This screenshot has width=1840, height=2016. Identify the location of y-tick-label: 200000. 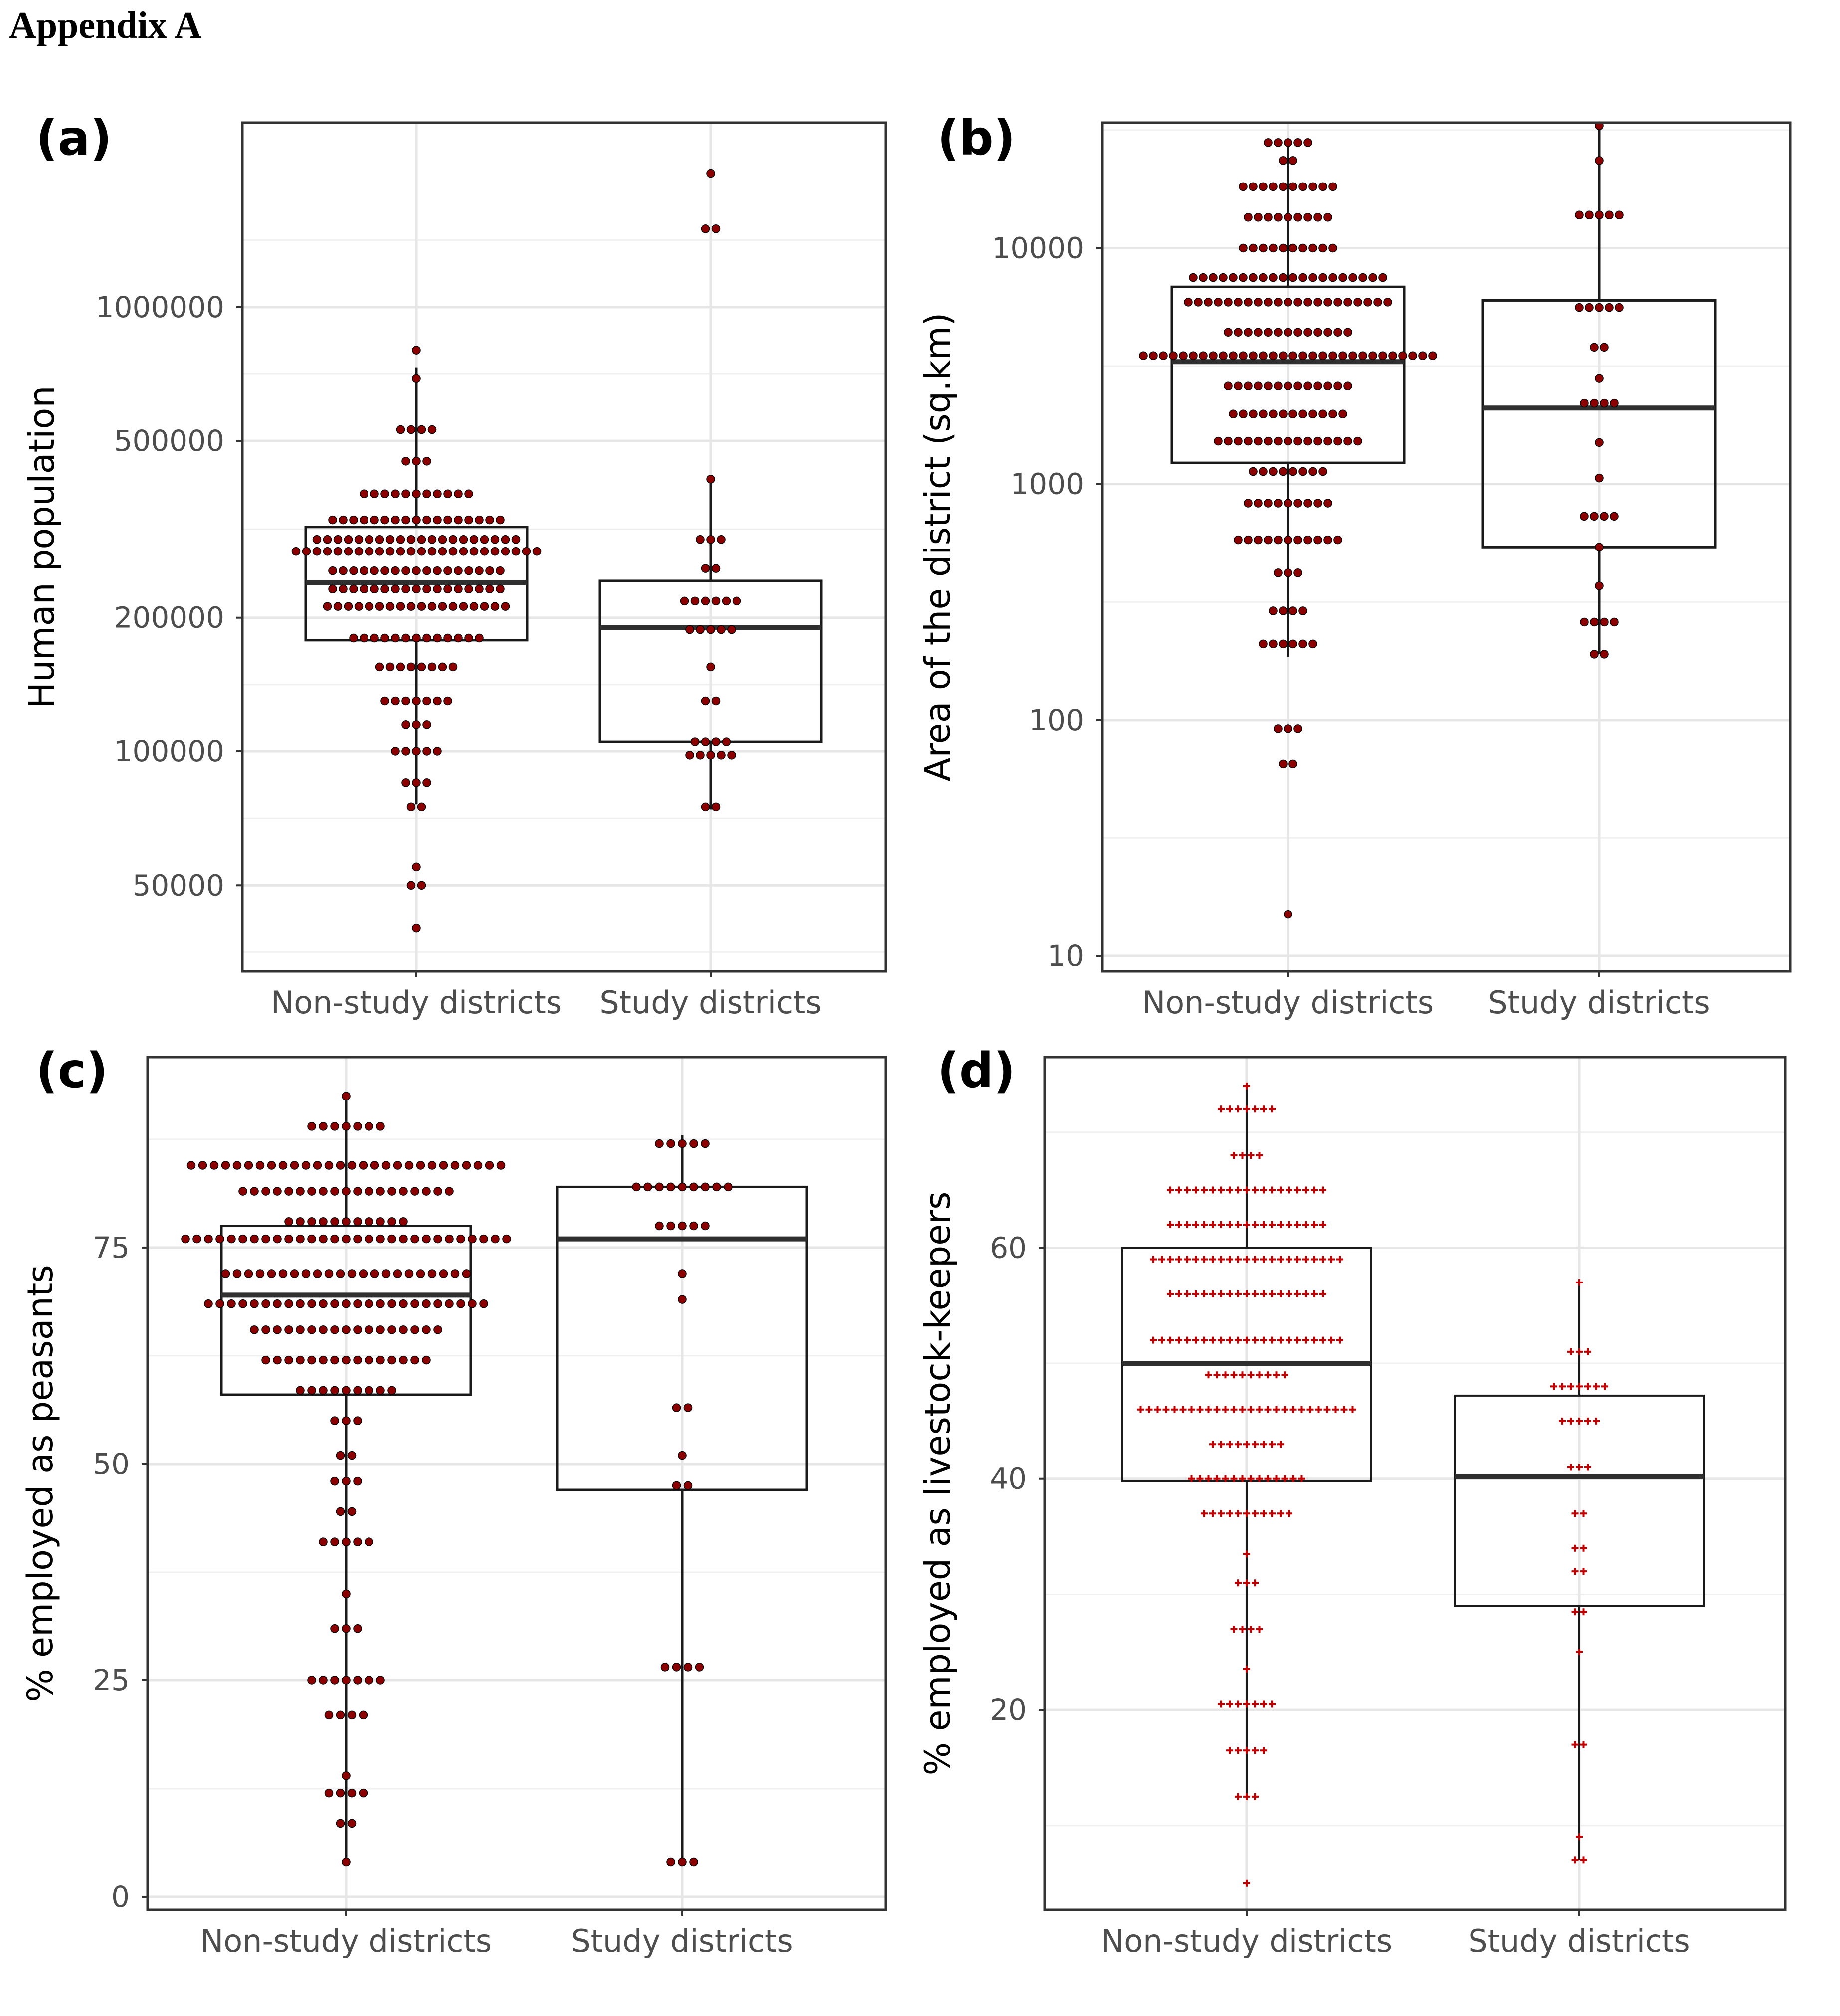
(169, 618).